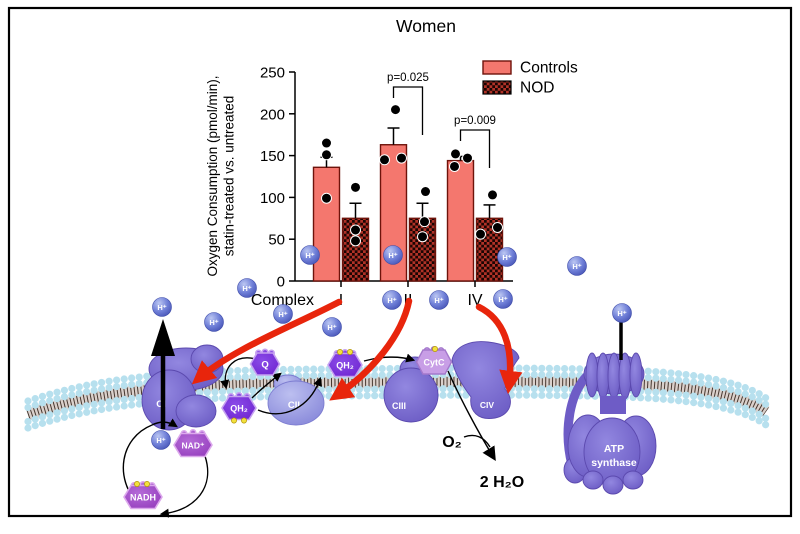 The image size is (800, 534). I want to click on complex-IV-label: CIV, so click(487, 405).